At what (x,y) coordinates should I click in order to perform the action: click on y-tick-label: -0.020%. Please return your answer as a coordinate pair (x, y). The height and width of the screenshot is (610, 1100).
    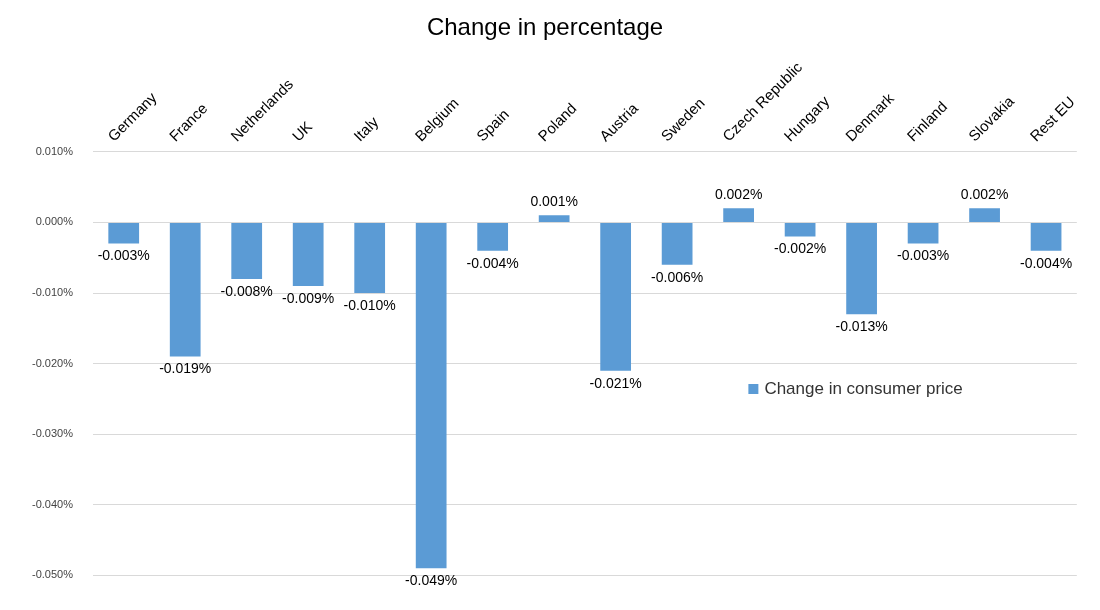
    Looking at the image, I should click on (52, 362).